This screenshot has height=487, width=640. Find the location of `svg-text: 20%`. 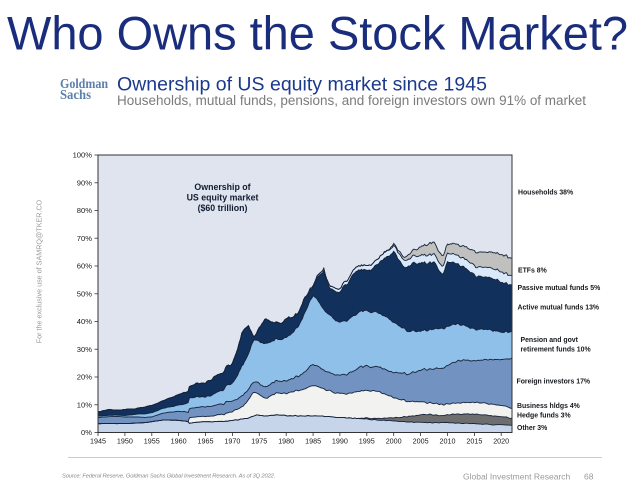

svg-text: 20% is located at coordinates (84, 377).